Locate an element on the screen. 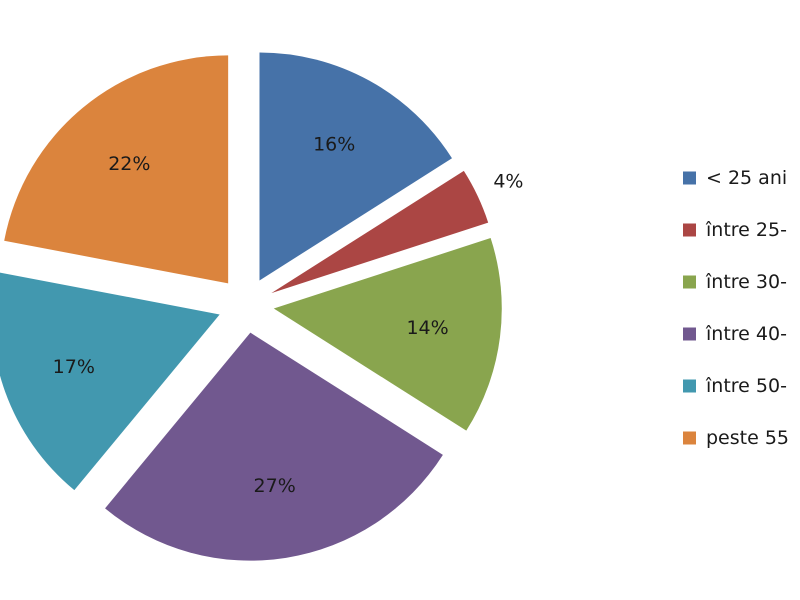 This screenshot has width=800, height=600. data-label-2: 4% is located at coordinates (508, 182).